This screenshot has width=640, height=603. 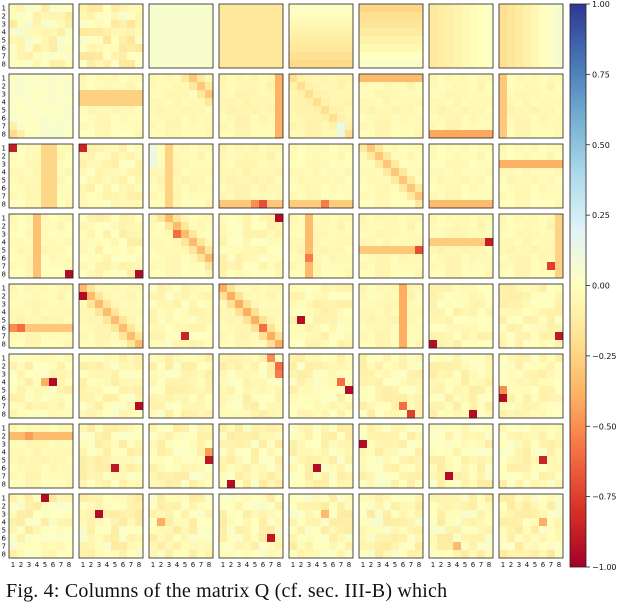 I want to click on x-tick-label: 7, so click(x=61, y=565).